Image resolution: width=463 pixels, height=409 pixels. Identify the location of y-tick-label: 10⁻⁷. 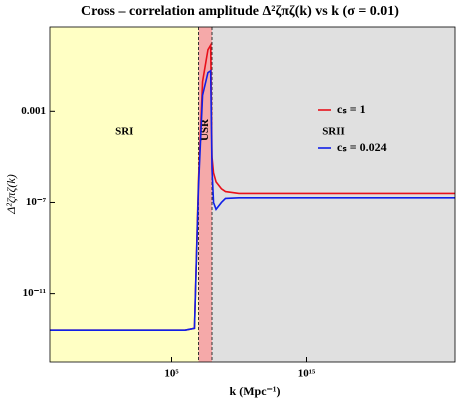
(36, 202).